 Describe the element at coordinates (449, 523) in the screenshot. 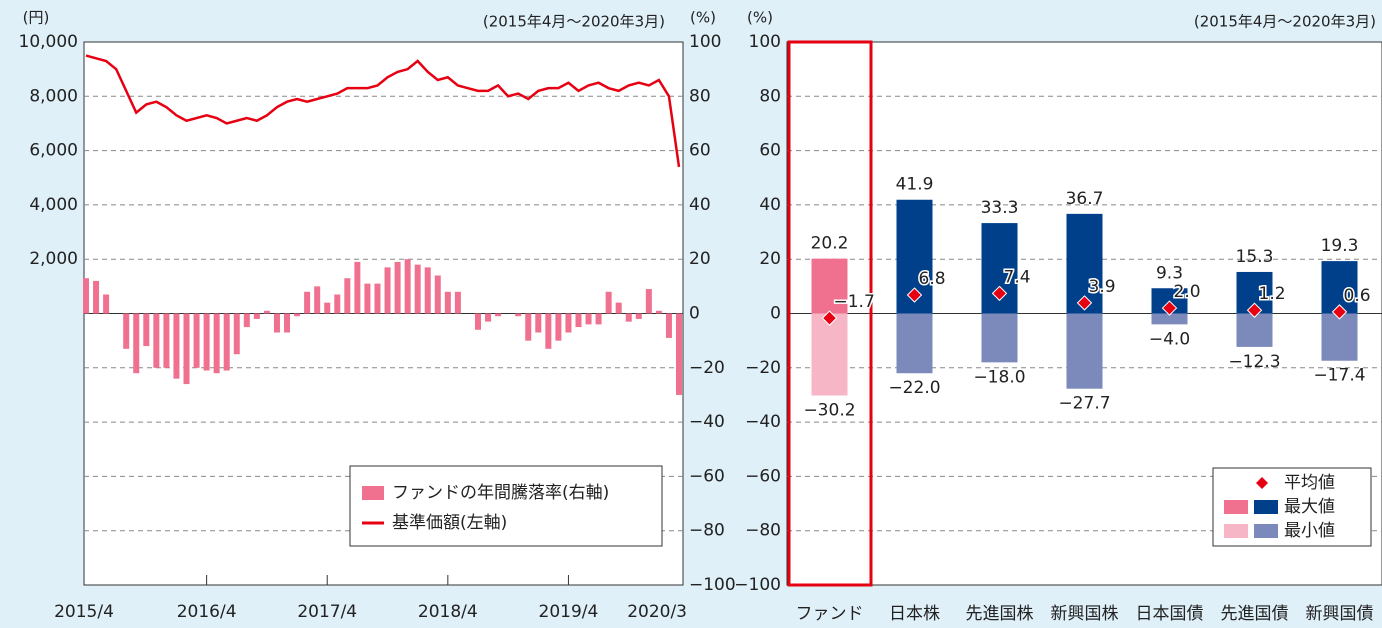

I see `legend-label: 基準価額(左軸)` at that location.